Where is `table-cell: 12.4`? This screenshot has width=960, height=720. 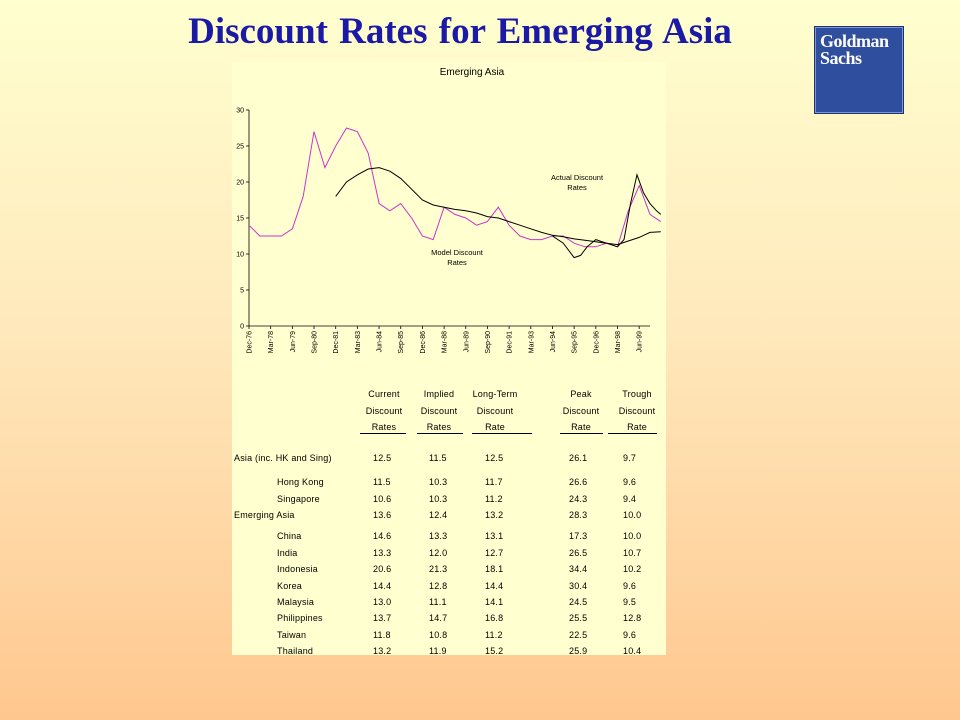 table-cell: 12.4 is located at coordinates (438, 515).